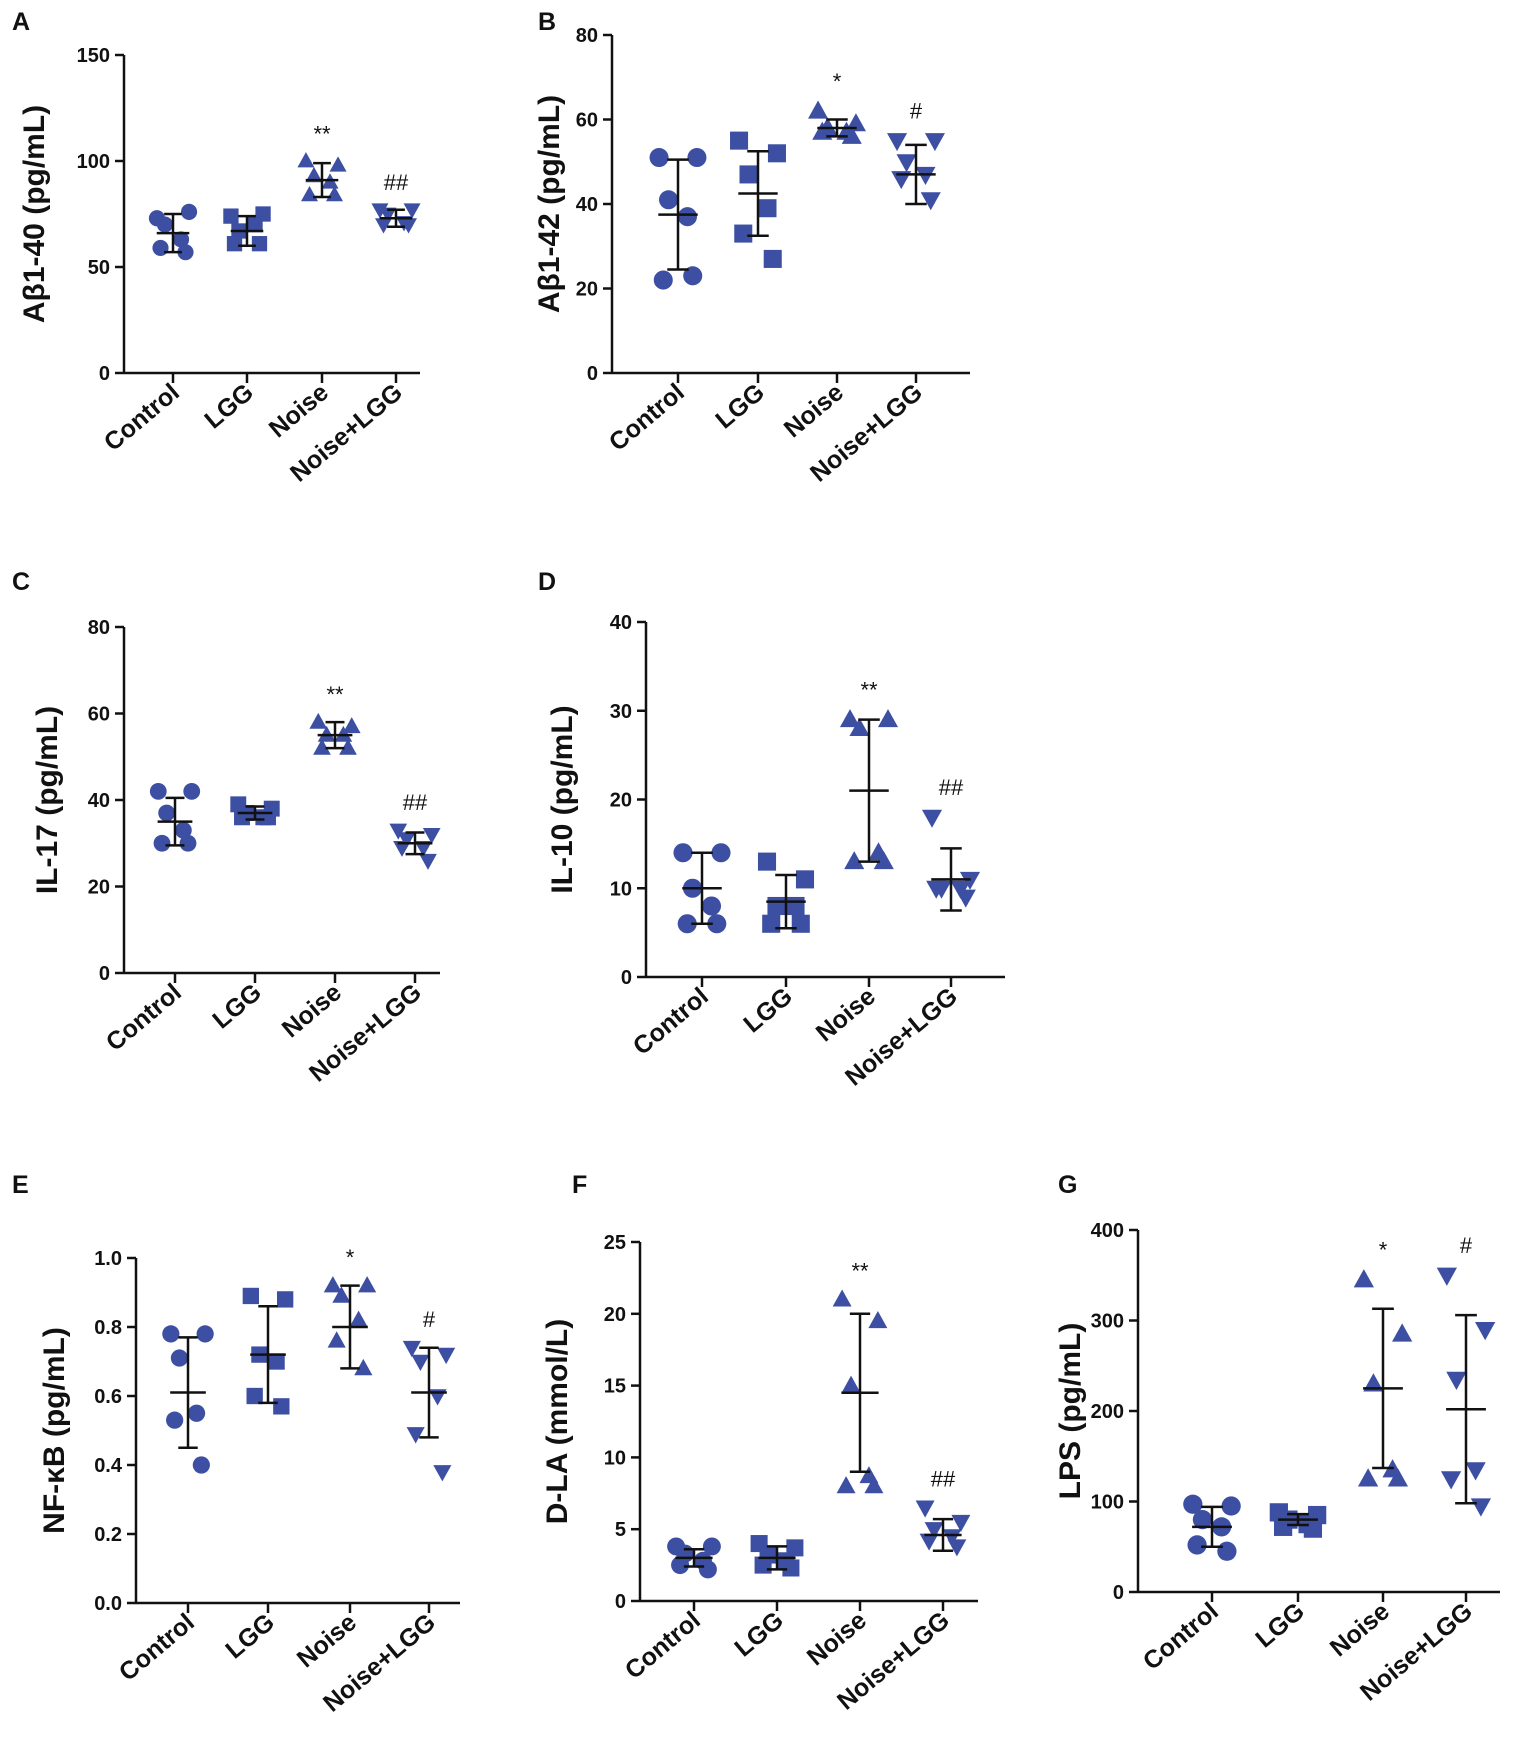 This screenshot has height=1755, width=1528. I want to click on y-axis-label: LPS (pg/mL), so click(1070, 1411).